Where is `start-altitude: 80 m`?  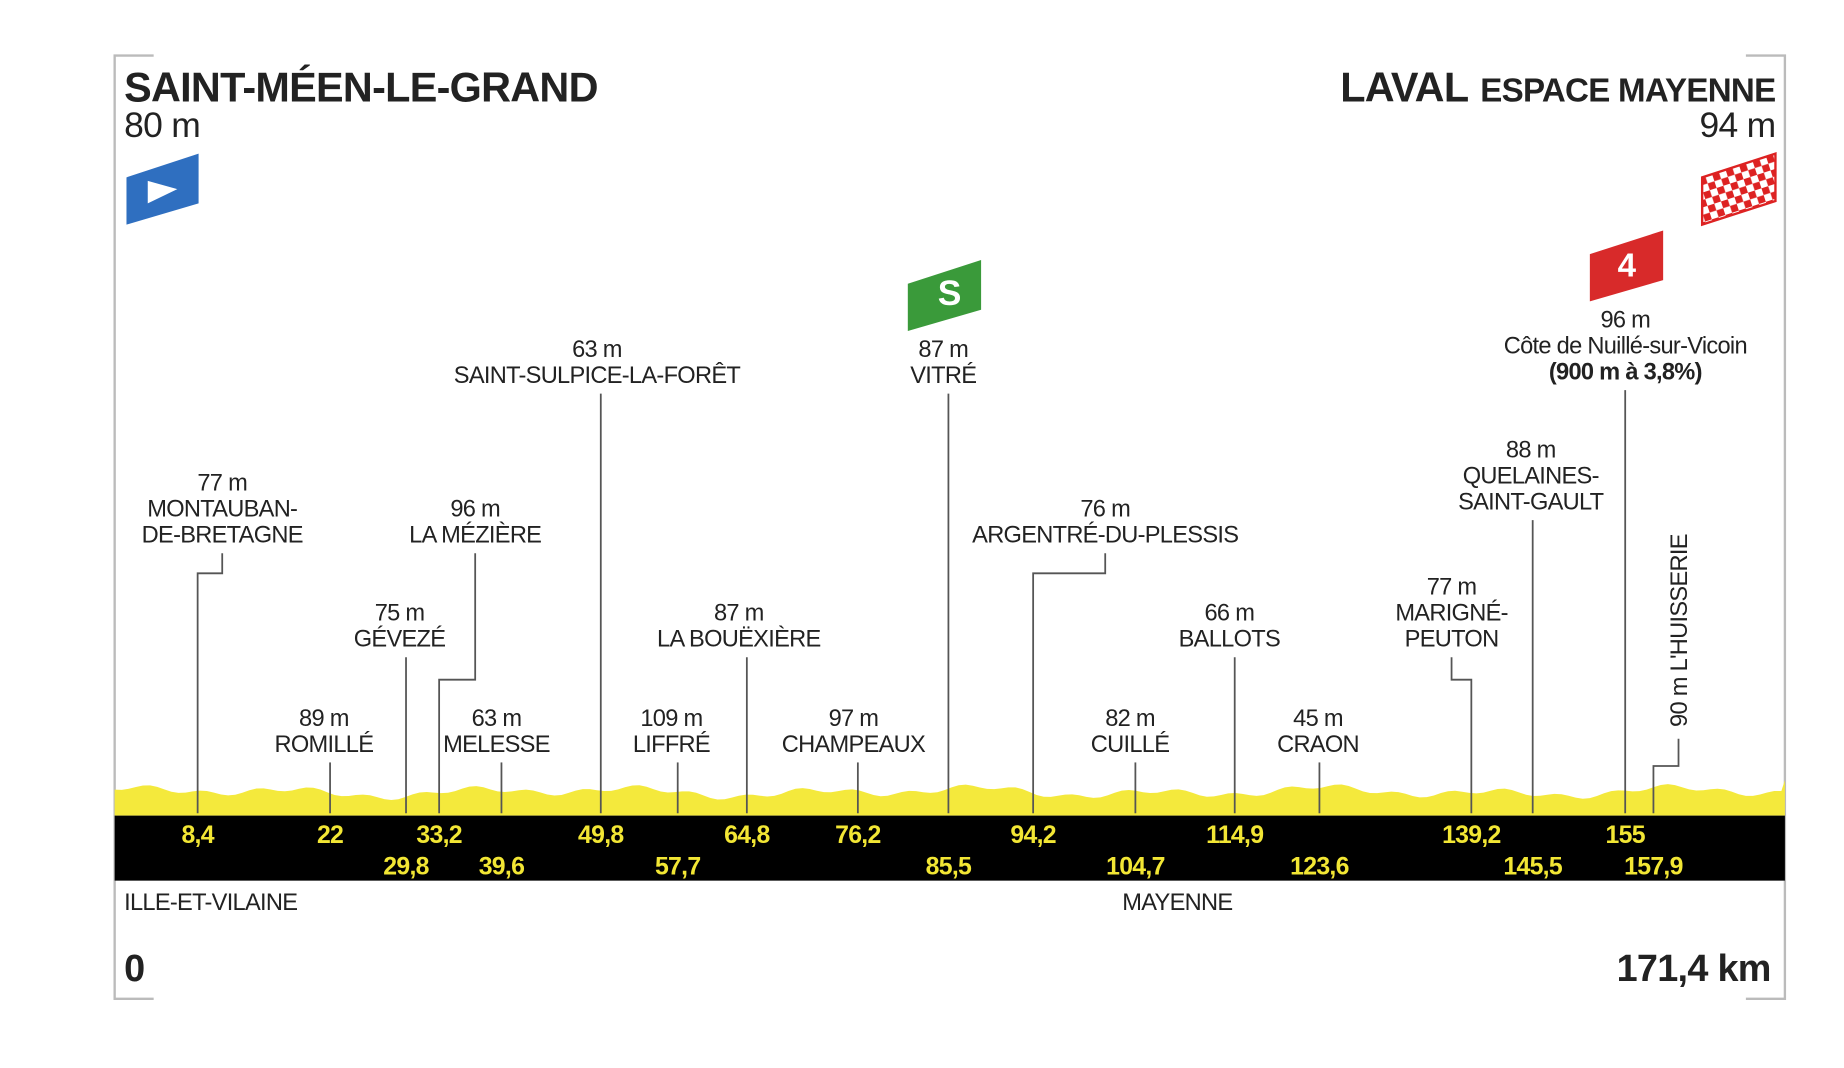 start-altitude: 80 m is located at coordinates (162, 125).